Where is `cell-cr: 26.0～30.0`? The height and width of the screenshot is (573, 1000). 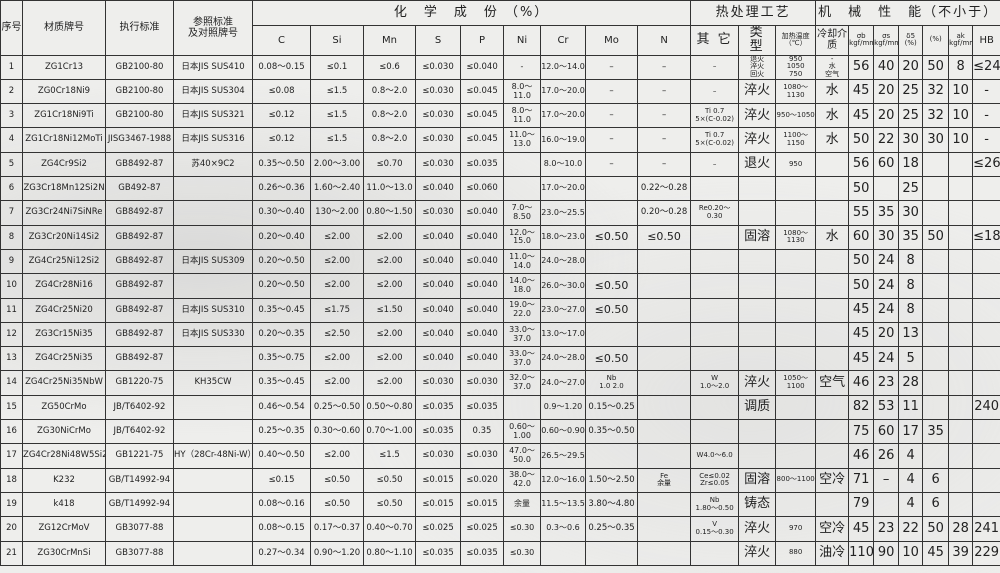
cell-cr: 26.0～30.0 is located at coordinates (563, 286).